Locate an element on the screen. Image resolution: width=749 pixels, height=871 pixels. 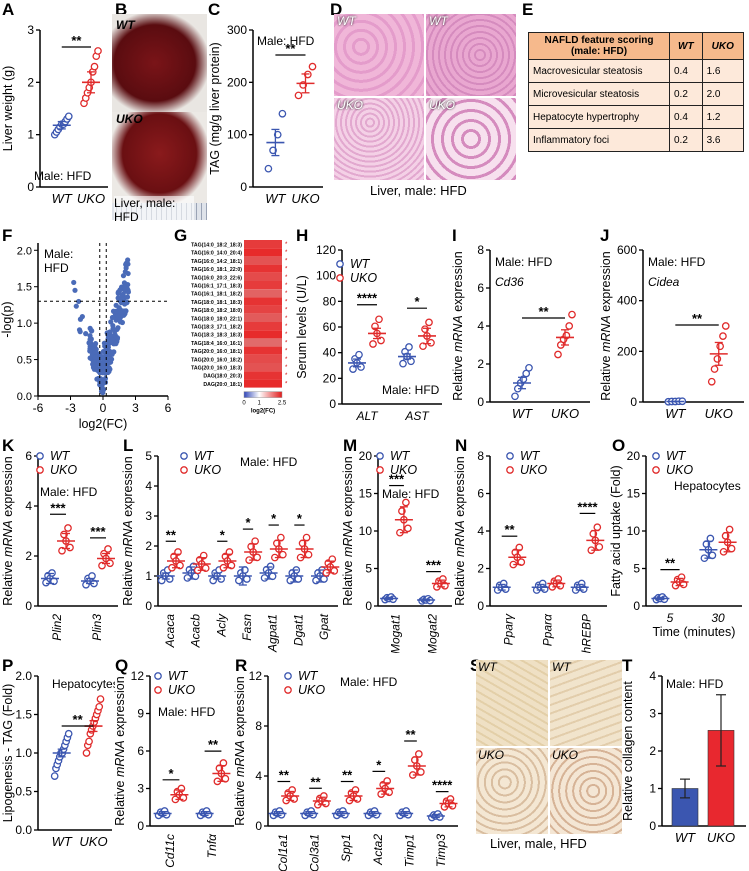
table-cell: 0.2 is located at coordinates (686, 94).